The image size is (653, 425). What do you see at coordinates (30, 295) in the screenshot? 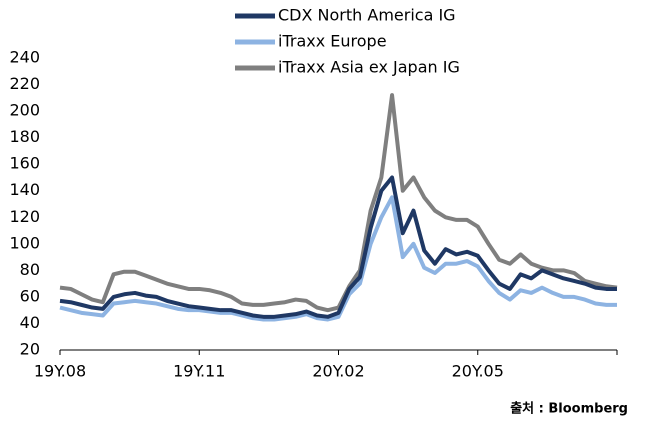
I see `y-tick-label: 60` at bounding box center [30, 295].